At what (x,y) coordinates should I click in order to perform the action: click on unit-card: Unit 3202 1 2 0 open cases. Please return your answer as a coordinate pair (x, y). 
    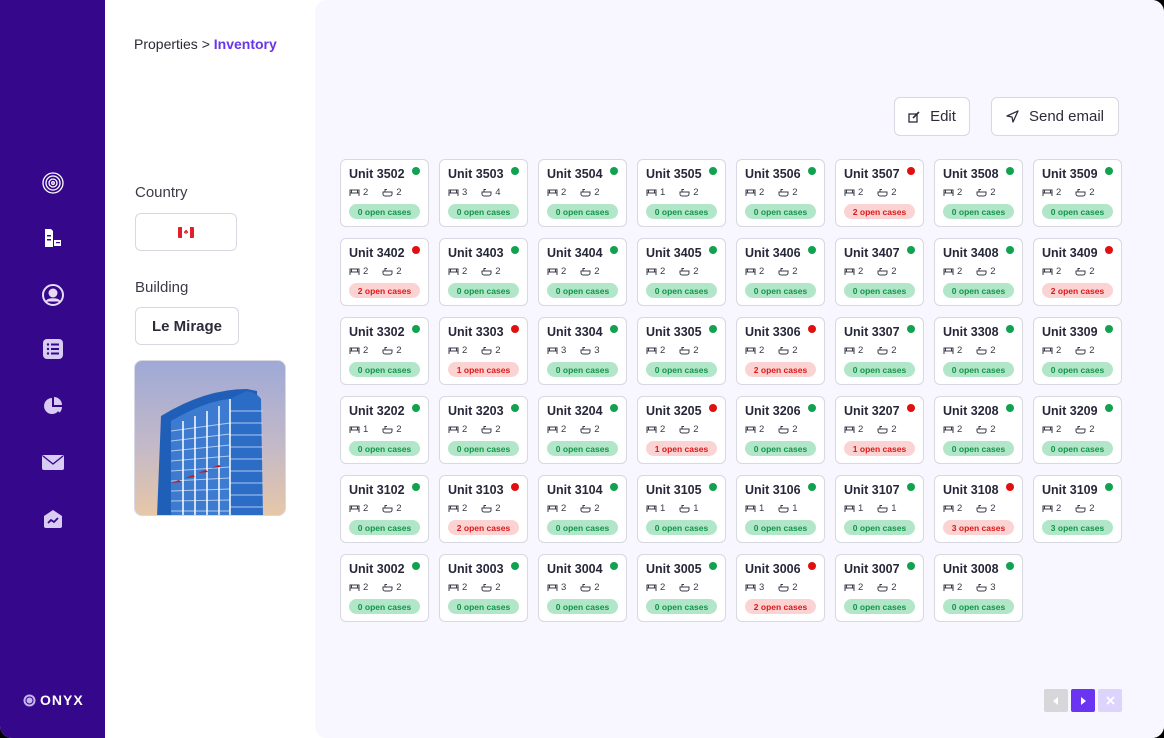
    Looking at the image, I should click on (384, 430).